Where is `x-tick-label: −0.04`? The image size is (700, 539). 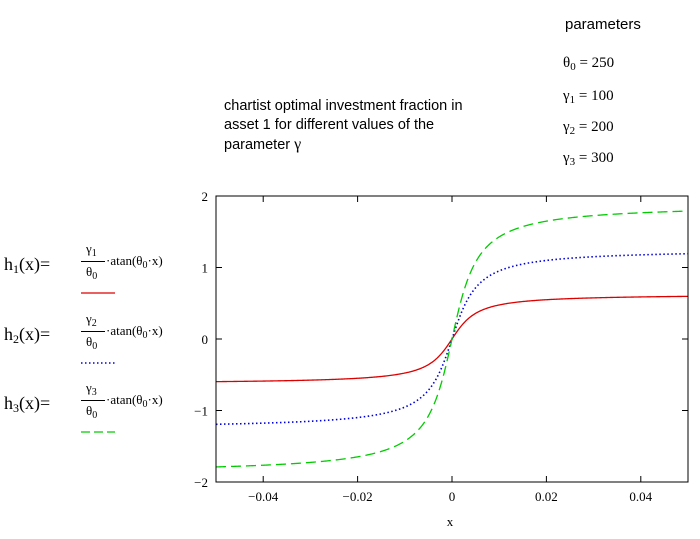
x-tick-label: −0.04 is located at coordinates (263, 496).